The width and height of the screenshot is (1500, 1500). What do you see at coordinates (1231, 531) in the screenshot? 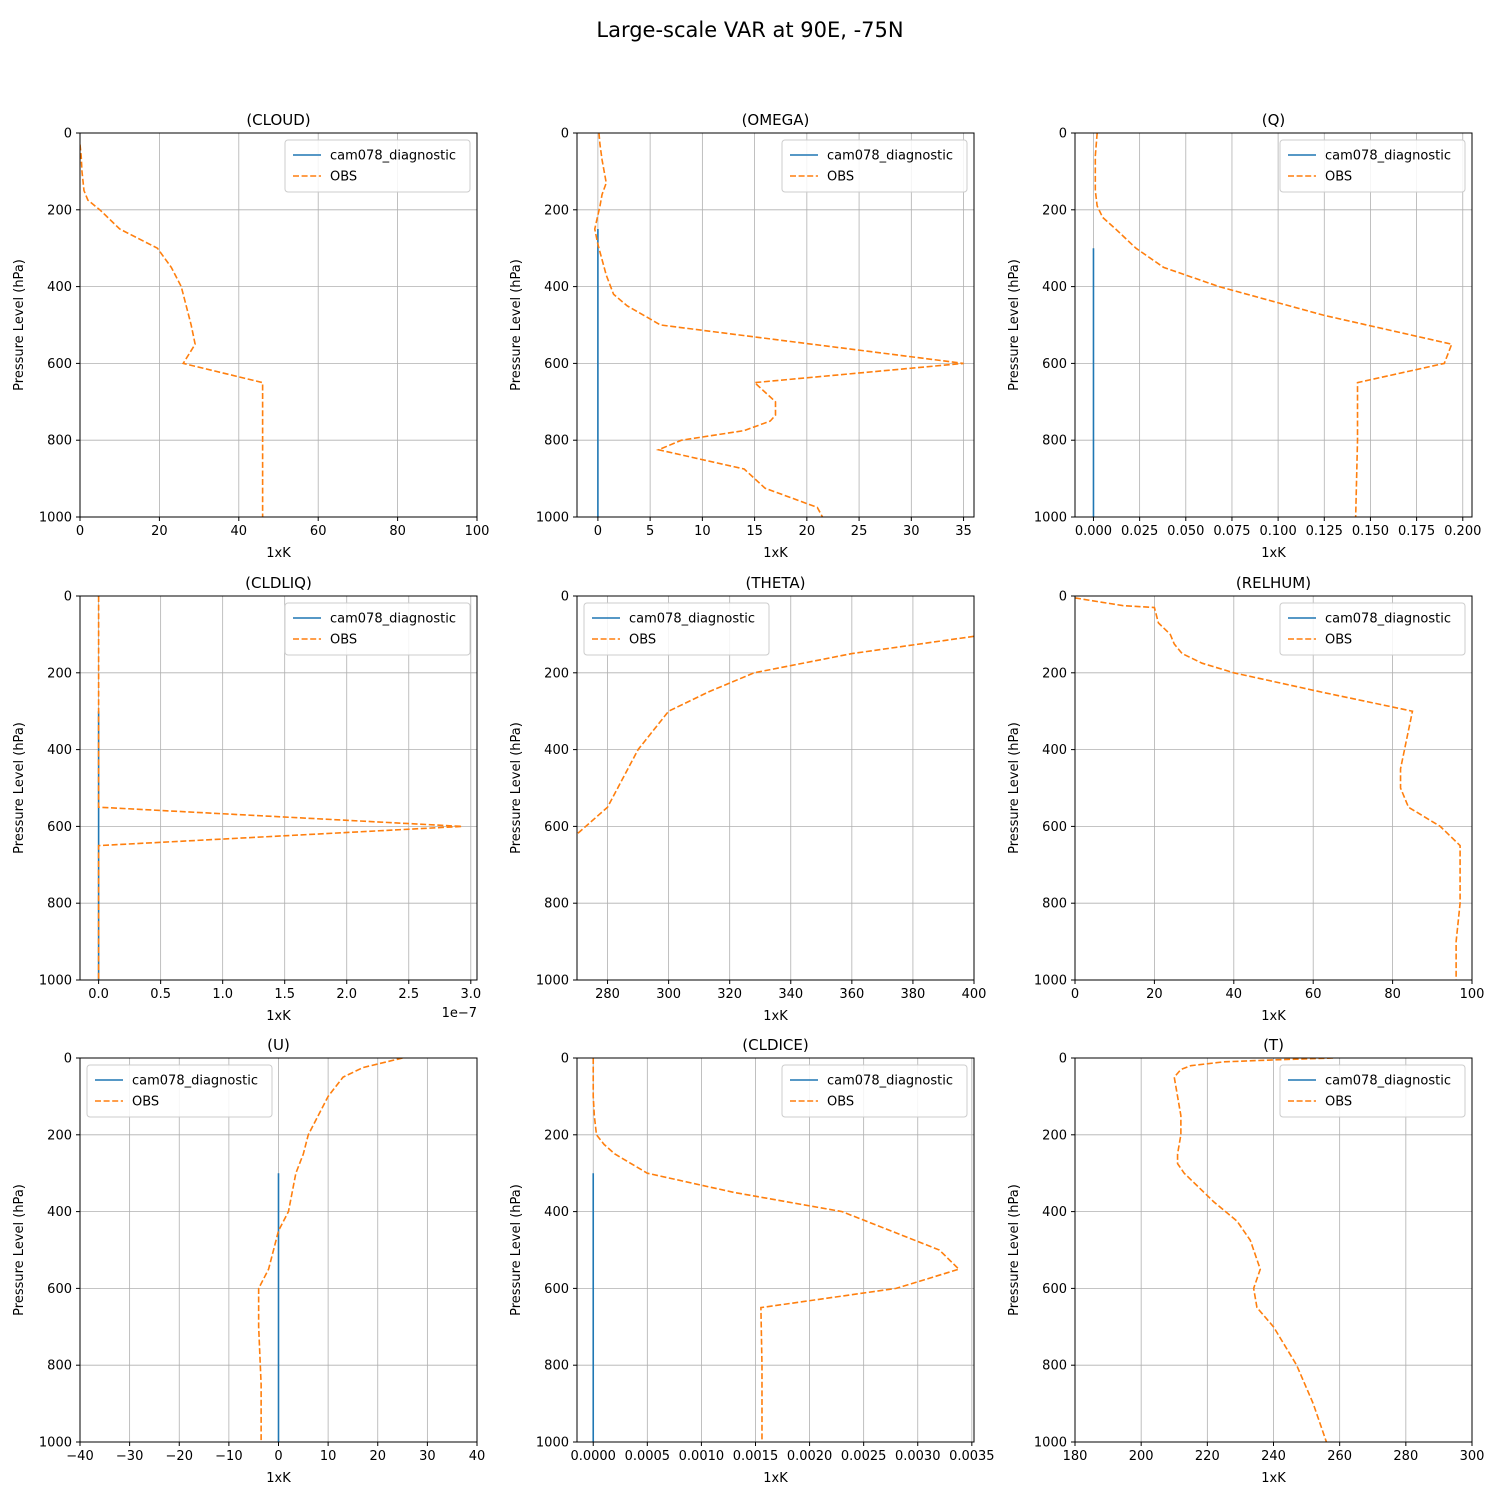
I see `x-tick-label: 0.075` at bounding box center [1231, 531].